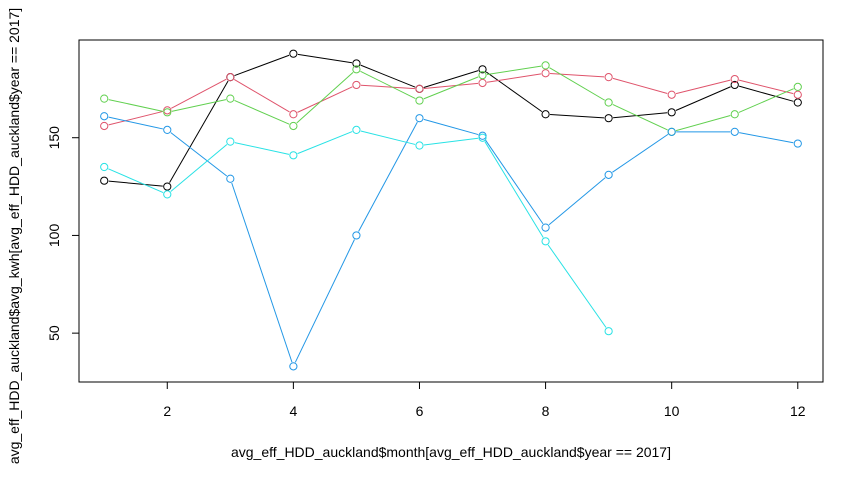 The height and width of the screenshot is (480, 864). What do you see at coordinates (546, 411) in the screenshot?
I see `x-tick-label: 8` at bounding box center [546, 411].